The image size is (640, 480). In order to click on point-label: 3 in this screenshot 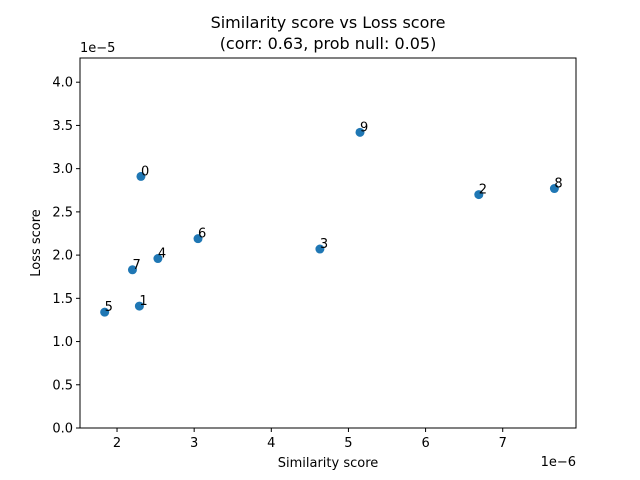, I will do `click(324, 244)`.